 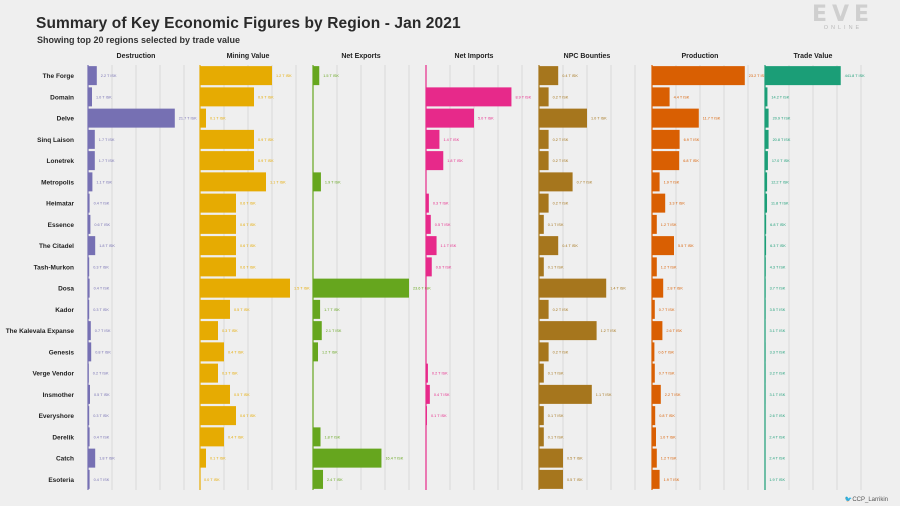 I want to click on bar-production-catch, so click(x=654, y=458).